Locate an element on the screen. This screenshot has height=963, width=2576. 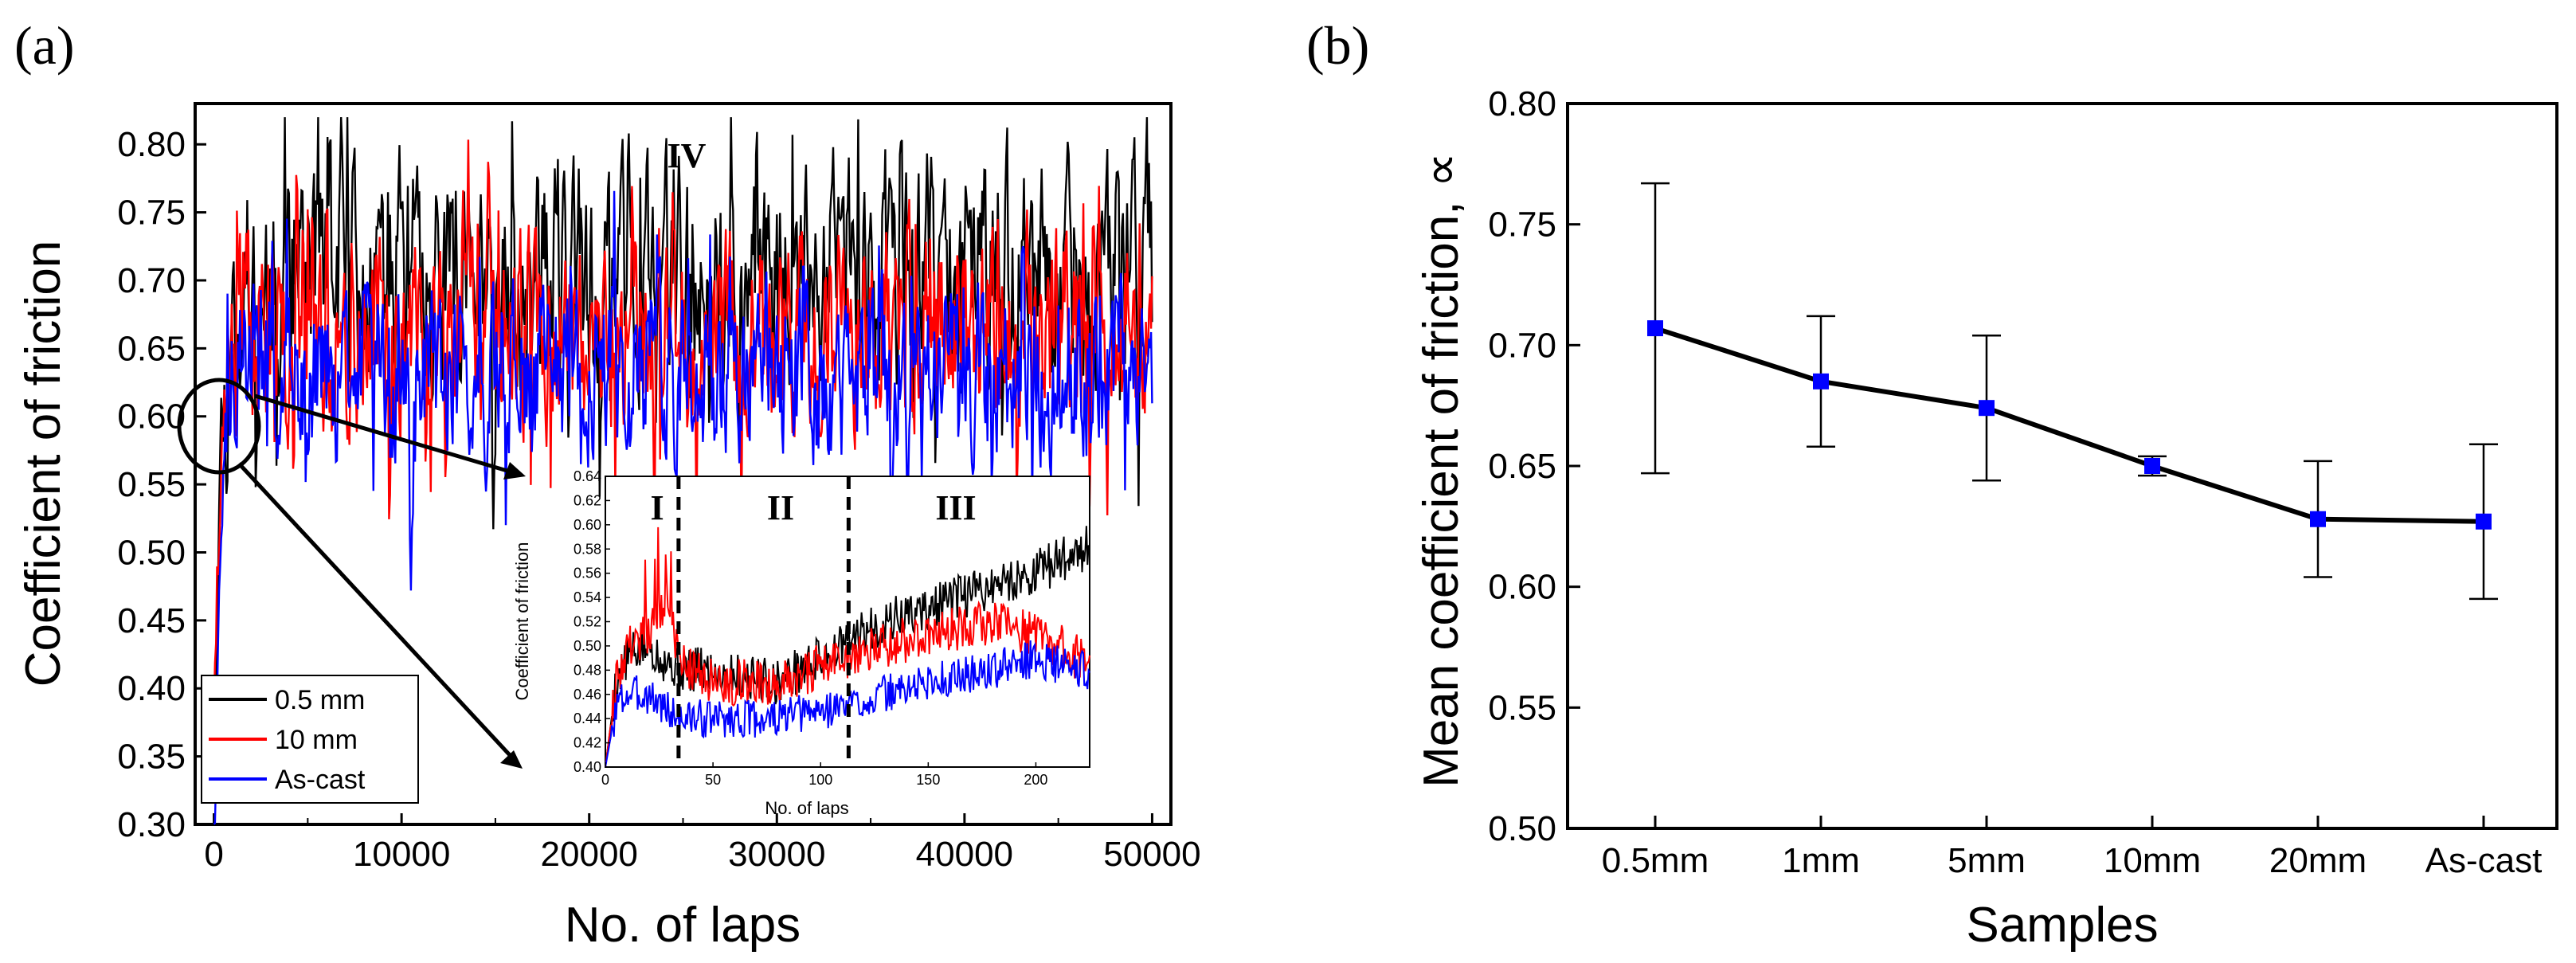
inset-y-tick-label: 0.64 is located at coordinates (587, 476).